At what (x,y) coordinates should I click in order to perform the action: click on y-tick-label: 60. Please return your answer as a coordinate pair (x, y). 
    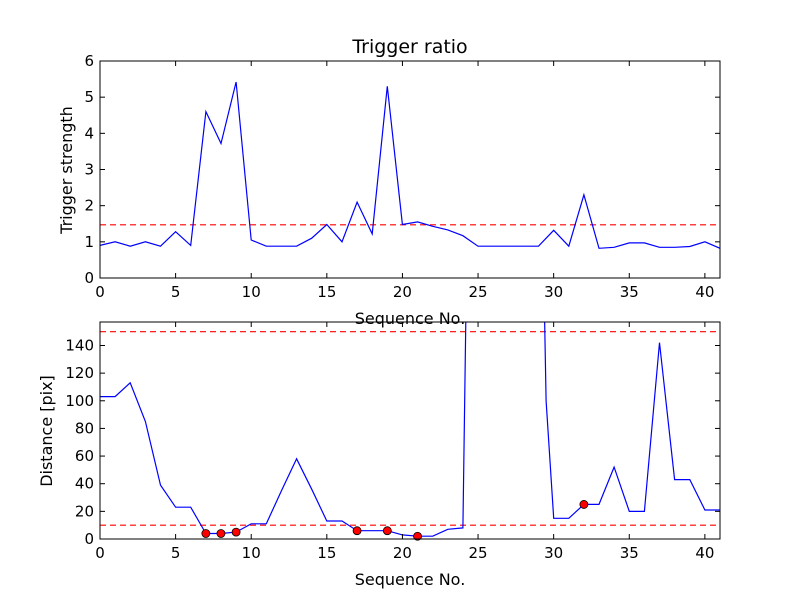
    Looking at the image, I should click on (84, 456).